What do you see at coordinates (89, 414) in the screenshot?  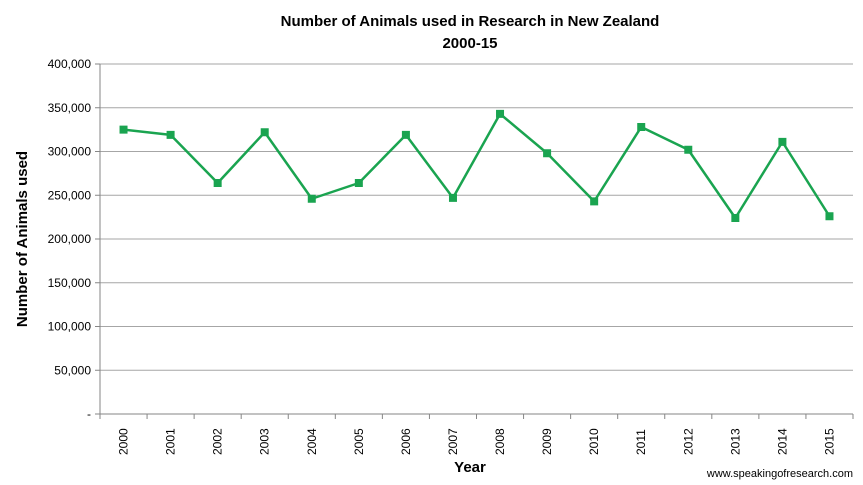 I see `y-tick-label: -` at bounding box center [89, 414].